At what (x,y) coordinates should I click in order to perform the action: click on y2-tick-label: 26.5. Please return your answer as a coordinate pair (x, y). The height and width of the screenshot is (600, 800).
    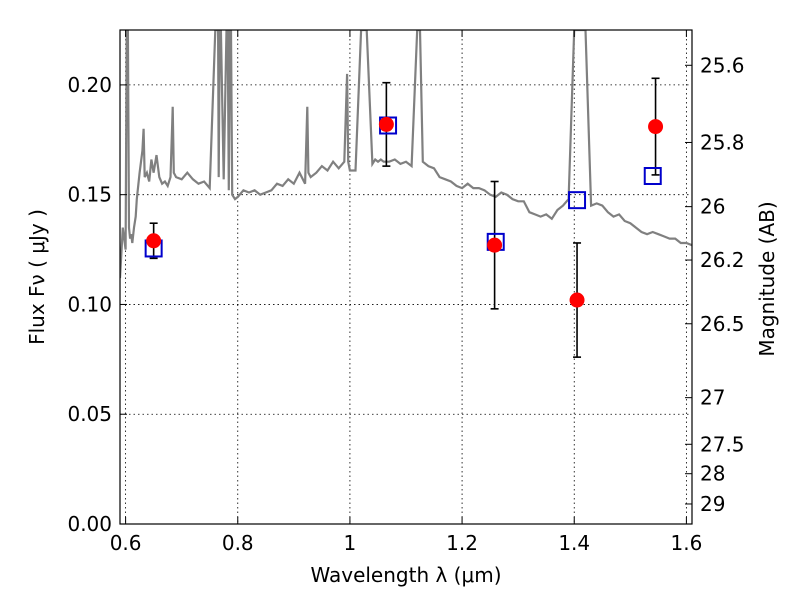
    Looking at the image, I should click on (722, 324).